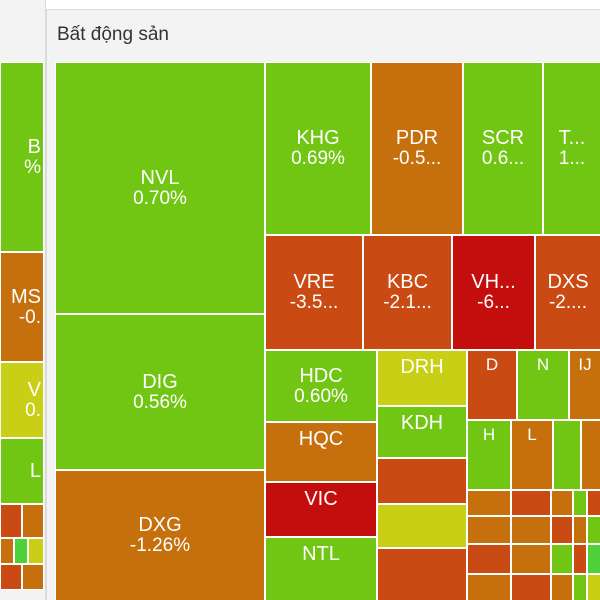 The height and width of the screenshot is (600, 600). I want to click on tile-dig: DIG 0.56%, so click(160, 392).